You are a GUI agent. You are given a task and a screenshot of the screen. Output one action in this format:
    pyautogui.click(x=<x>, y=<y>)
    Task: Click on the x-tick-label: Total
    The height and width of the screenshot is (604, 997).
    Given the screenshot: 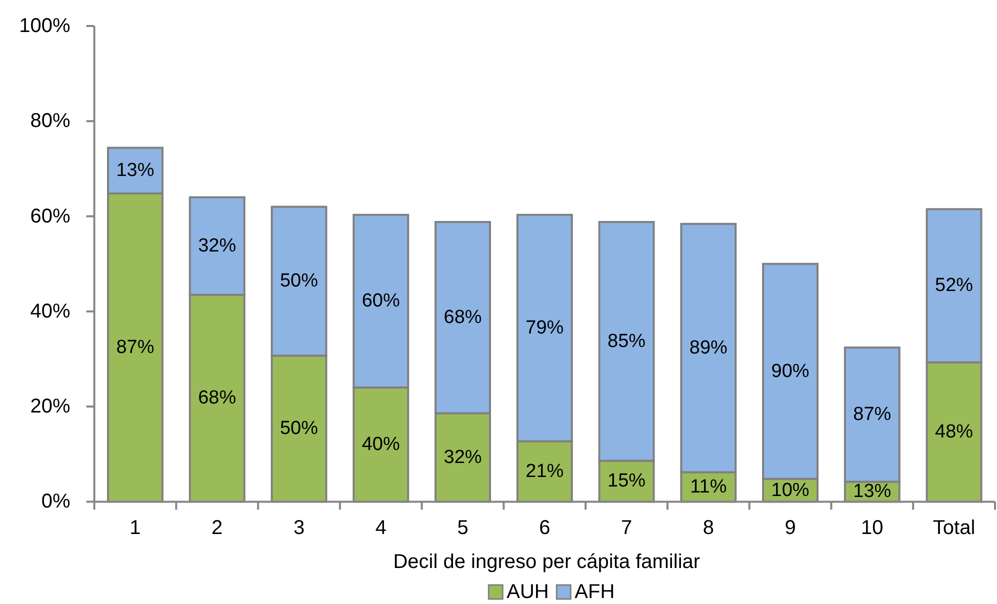 What is the action you would take?
    pyautogui.click(x=954, y=528)
    